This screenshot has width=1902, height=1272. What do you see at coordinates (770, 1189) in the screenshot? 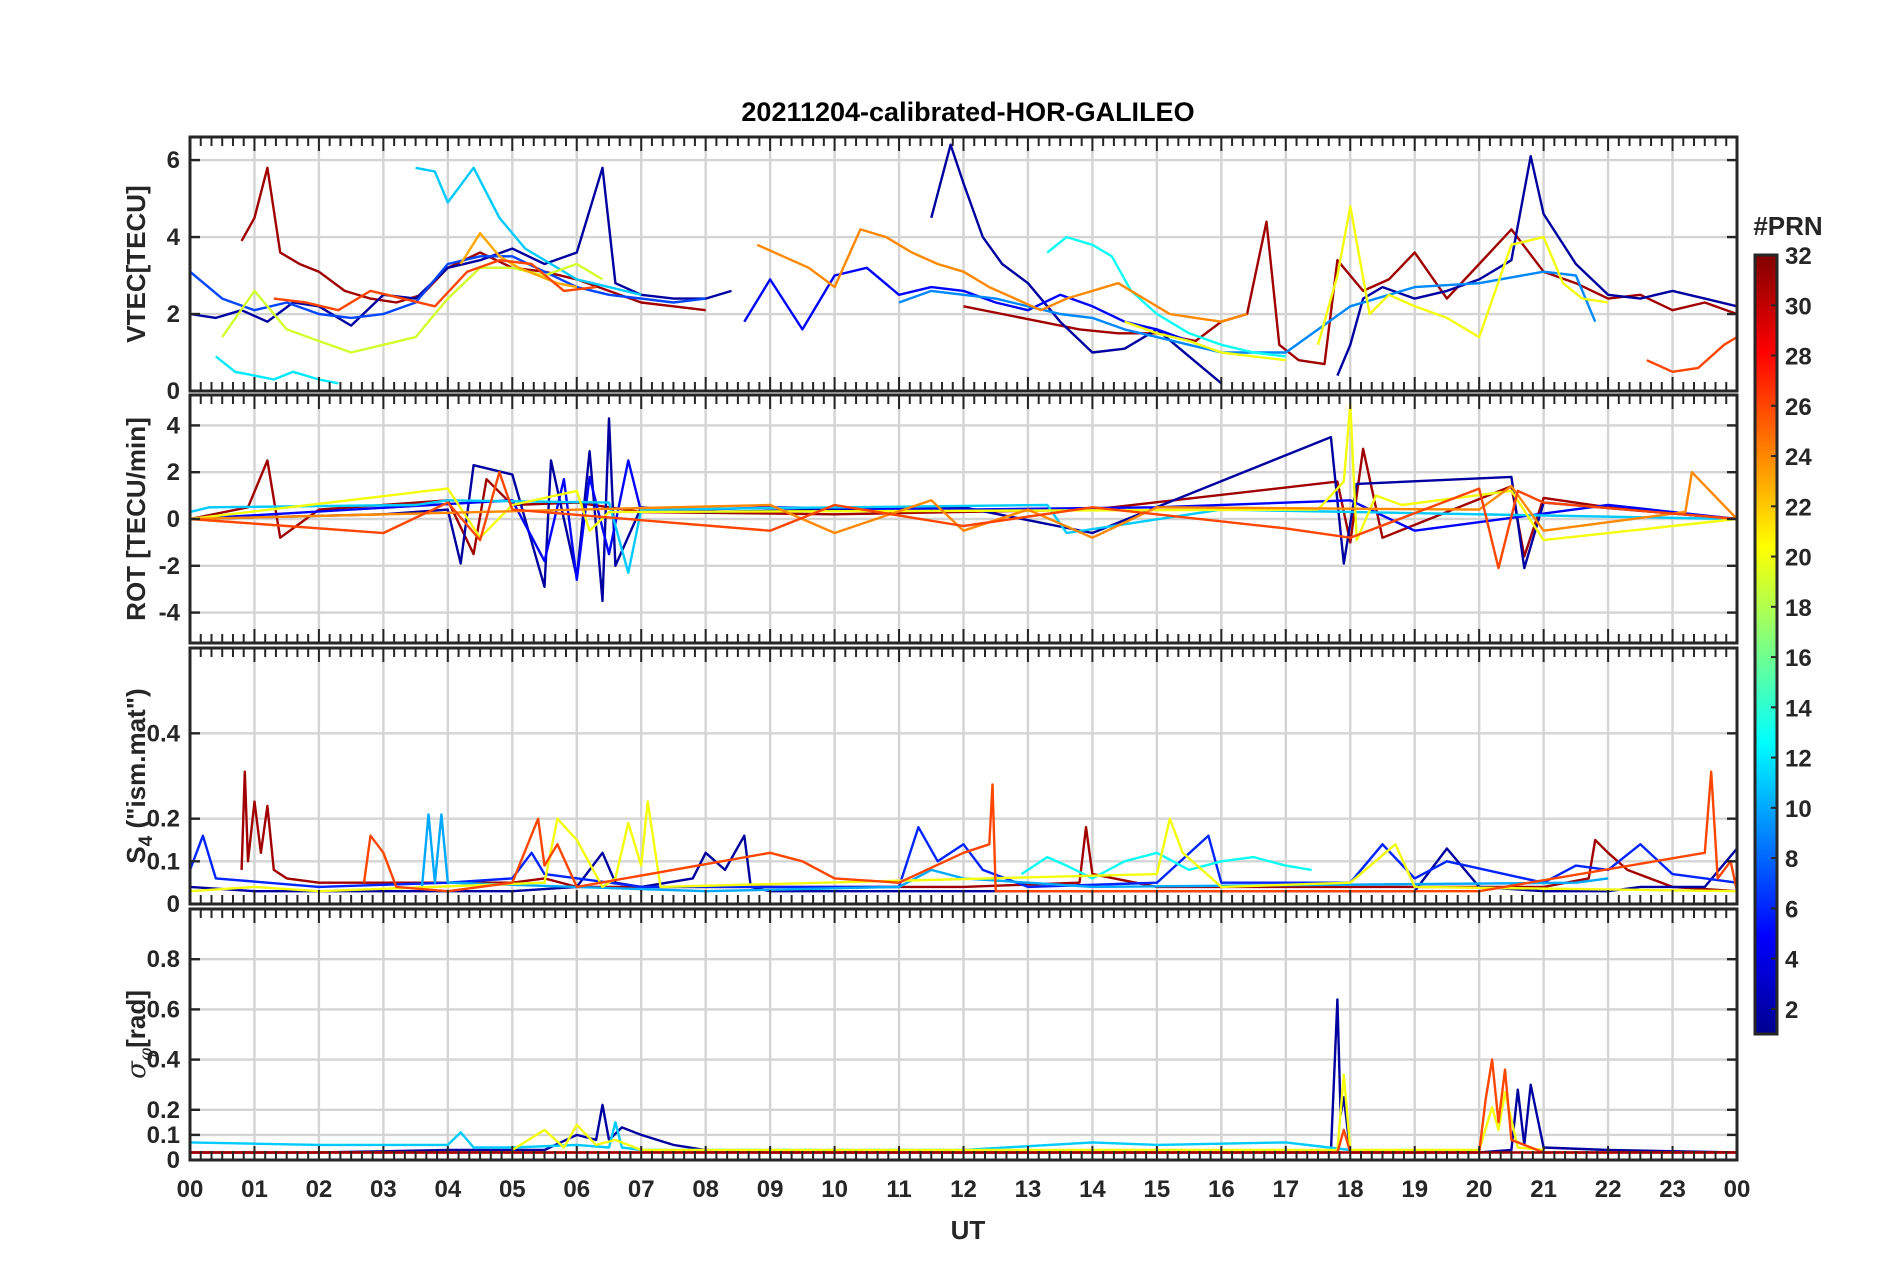
I see `x-tick-label: 09` at bounding box center [770, 1189].